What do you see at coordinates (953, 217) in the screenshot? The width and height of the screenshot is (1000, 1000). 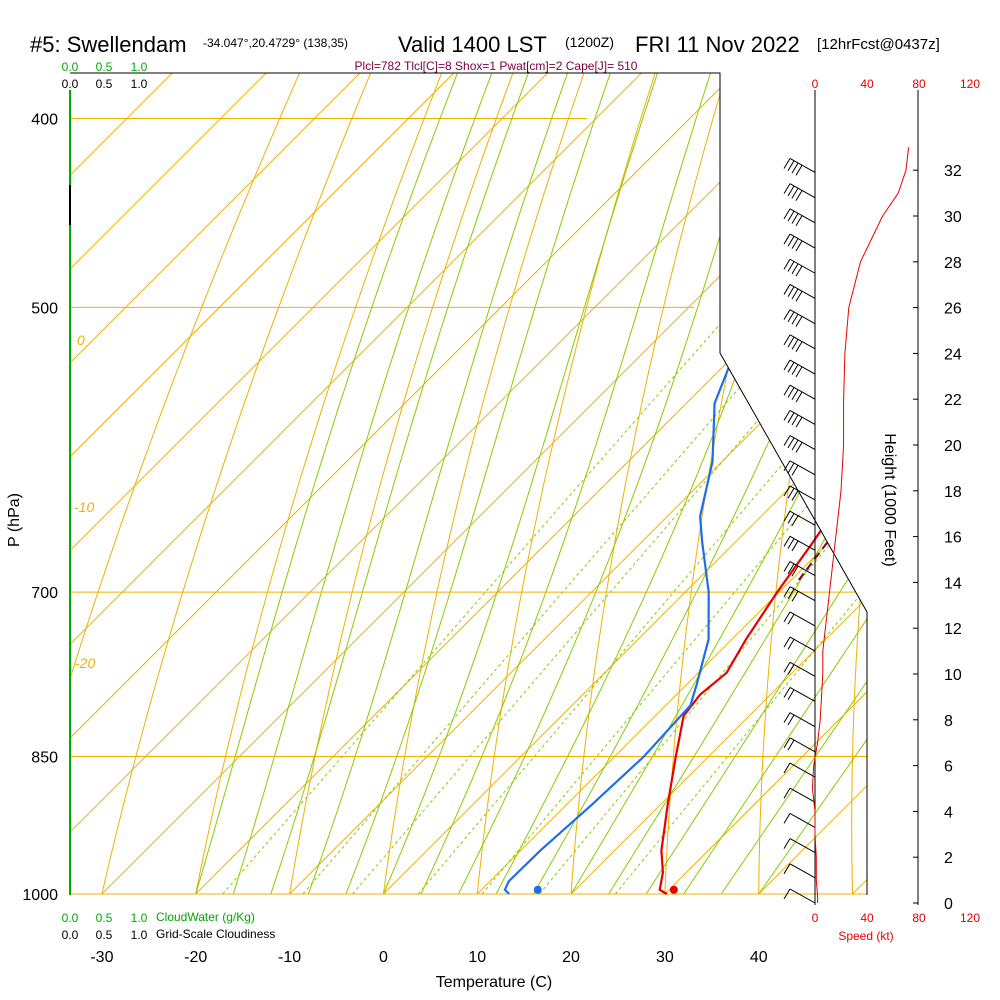 I see `height-tick-label: 30` at bounding box center [953, 217].